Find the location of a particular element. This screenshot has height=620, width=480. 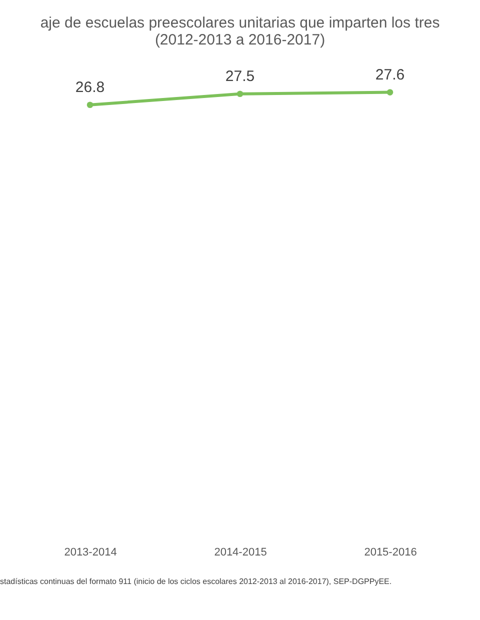

text: (2012-2013 a 2016-2017) is located at coordinates (240, 39).